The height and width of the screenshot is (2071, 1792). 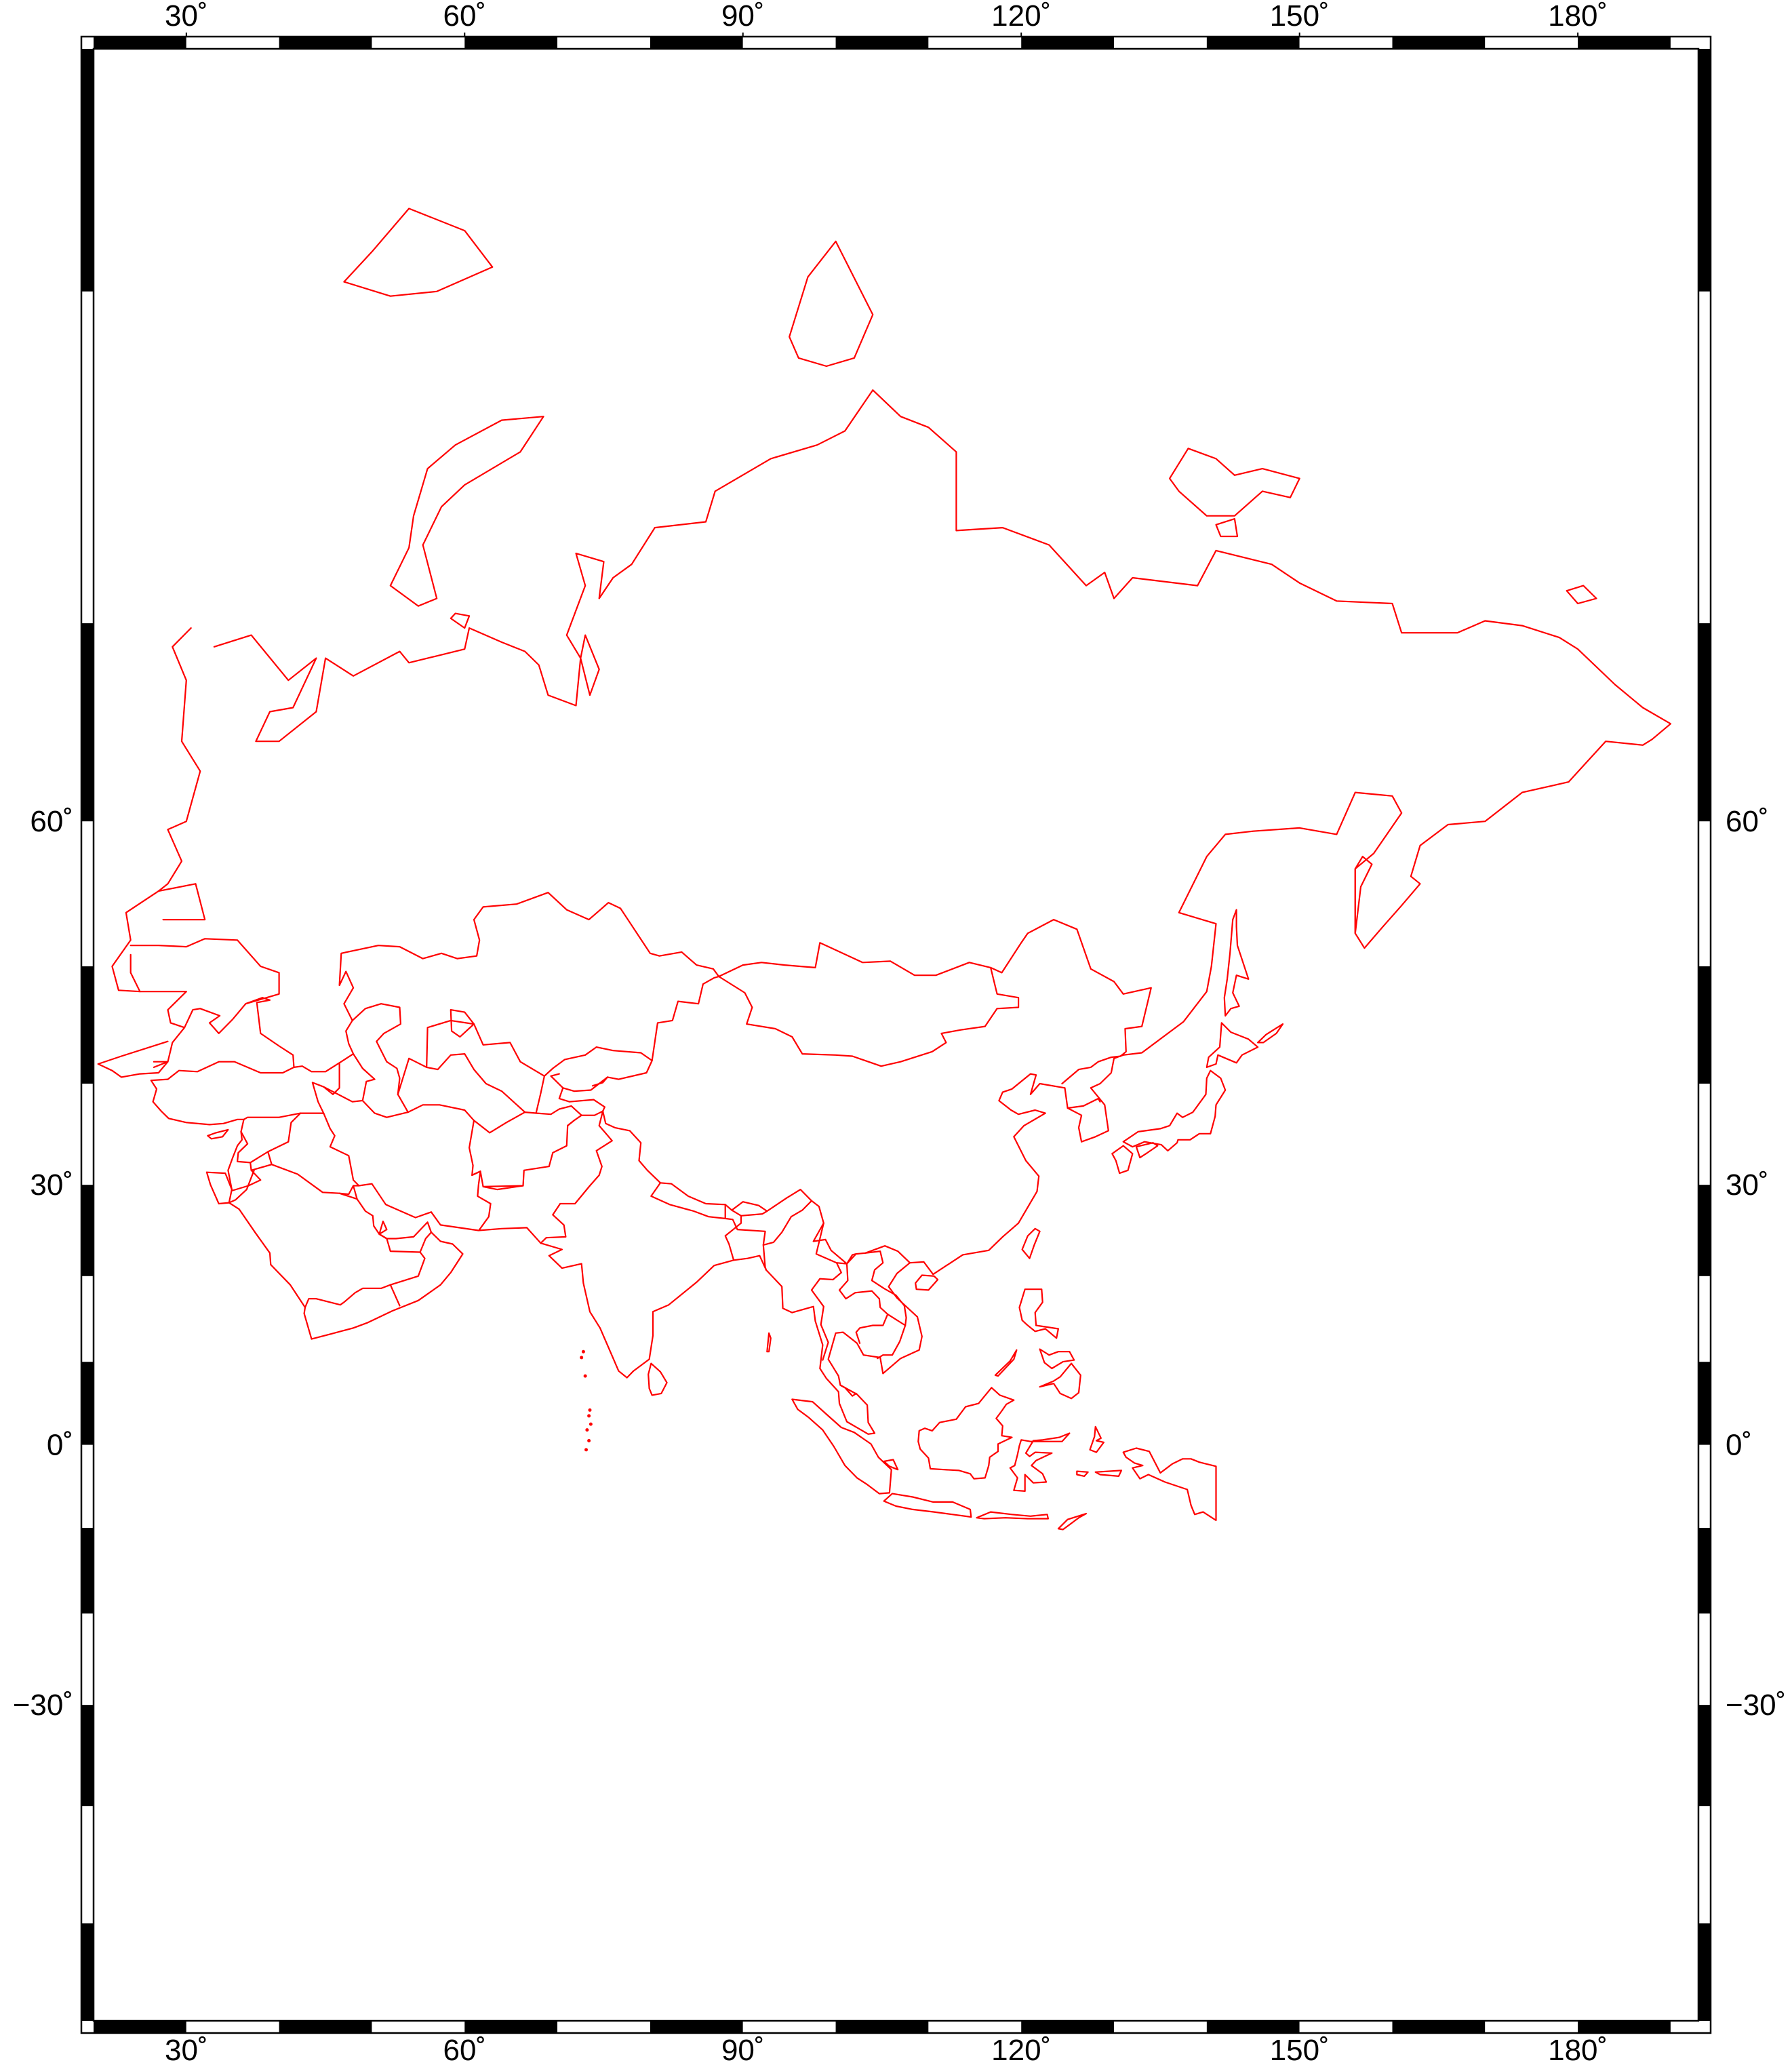 What do you see at coordinates (383, 1228) in the screenshot?
I see `bahrain-qatar` at bounding box center [383, 1228].